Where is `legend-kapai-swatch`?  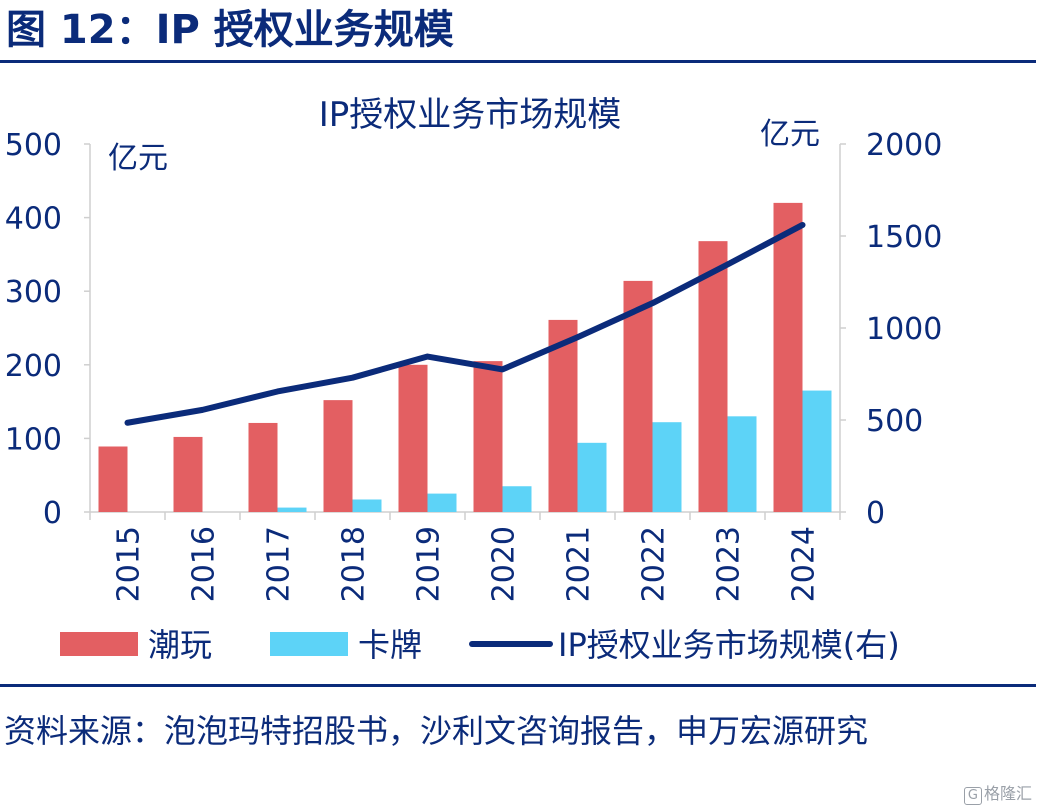 legend-kapai-swatch is located at coordinates (309, 644).